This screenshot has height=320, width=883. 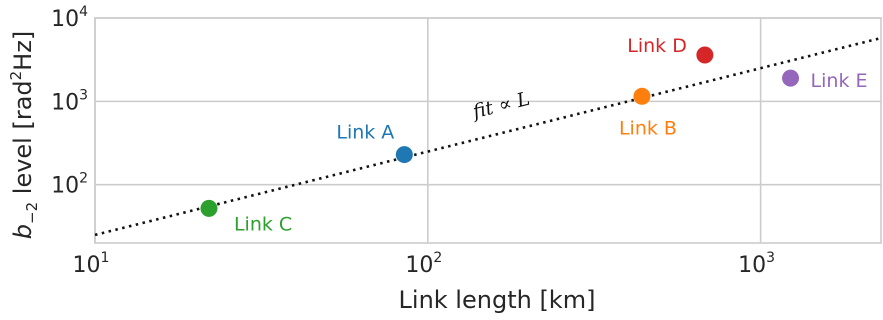 I want to click on y-tick-exponent: 2, so click(x=83, y=179).